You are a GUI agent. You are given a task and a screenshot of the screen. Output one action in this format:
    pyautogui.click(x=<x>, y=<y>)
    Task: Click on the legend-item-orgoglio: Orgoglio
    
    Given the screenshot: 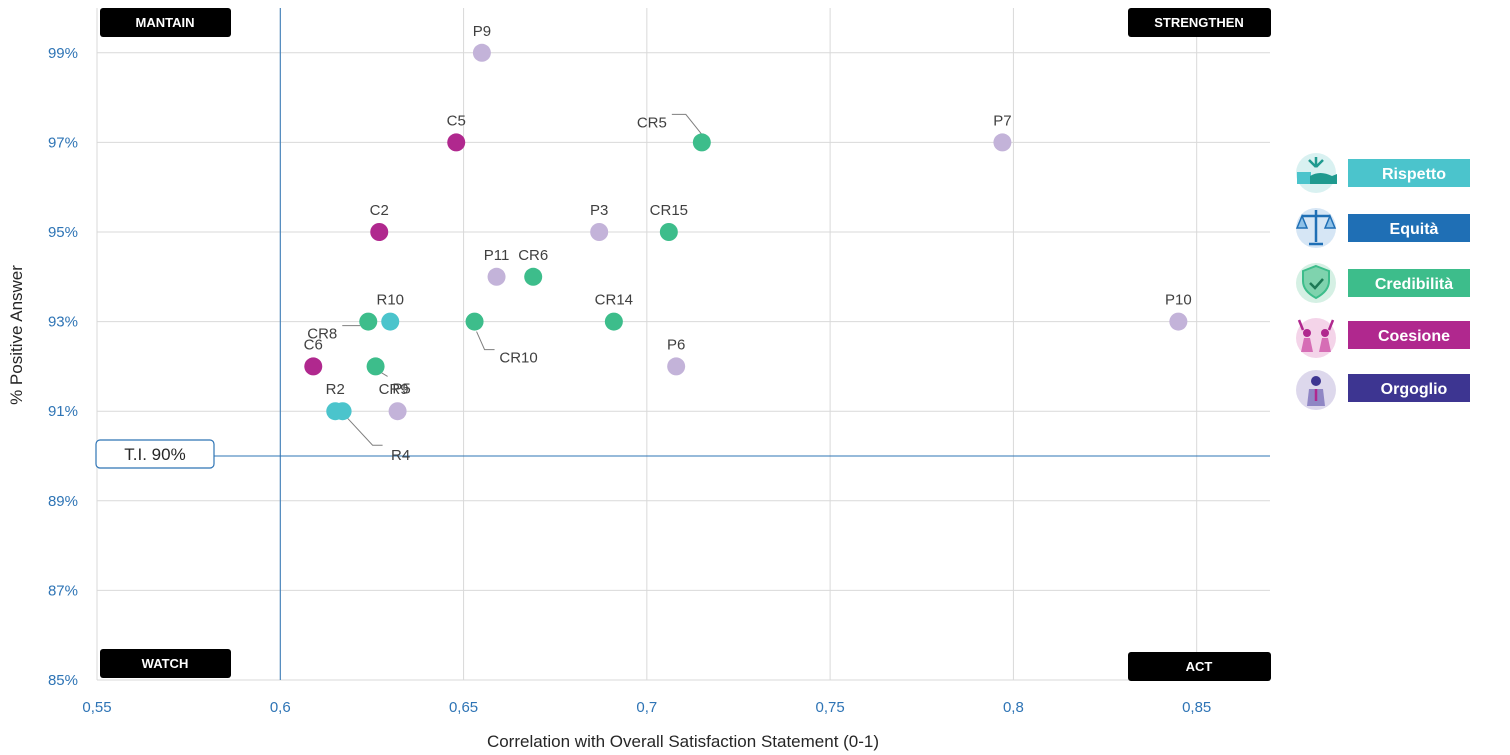 What is the action you would take?
    pyautogui.click(x=1383, y=390)
    